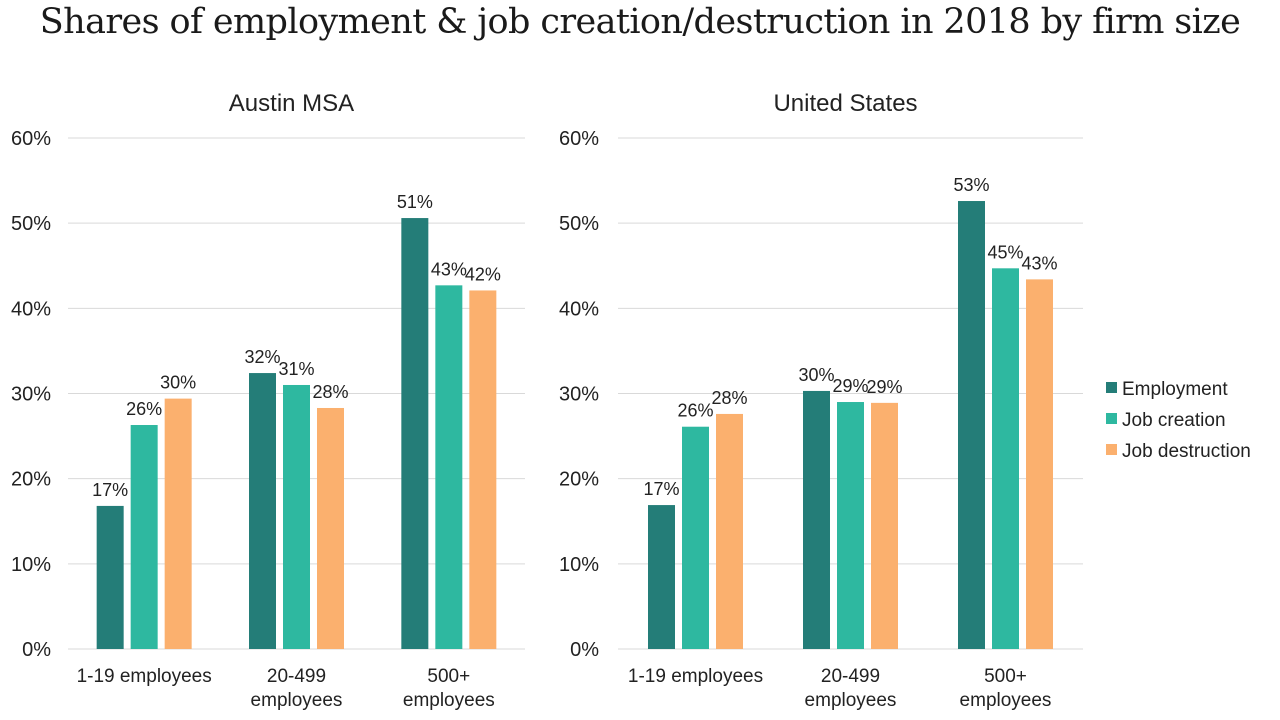  What do you see at coordinates (845, 103) in the screenshot?
I see `panel-title: United States` at bounding box center [845, 103].